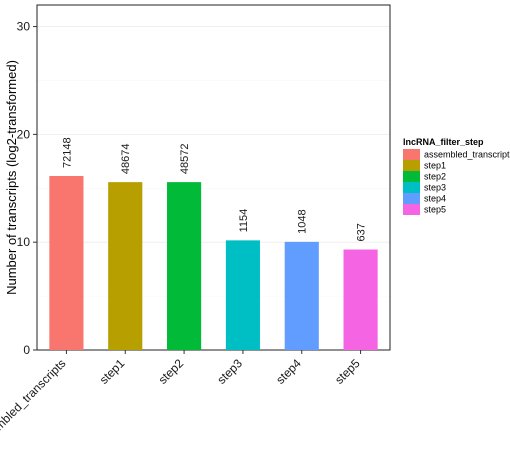  What do you see at coordinates (435, 199) in the screenshot?
I see `legend-entry: step4` at bounding box center [435, 199].